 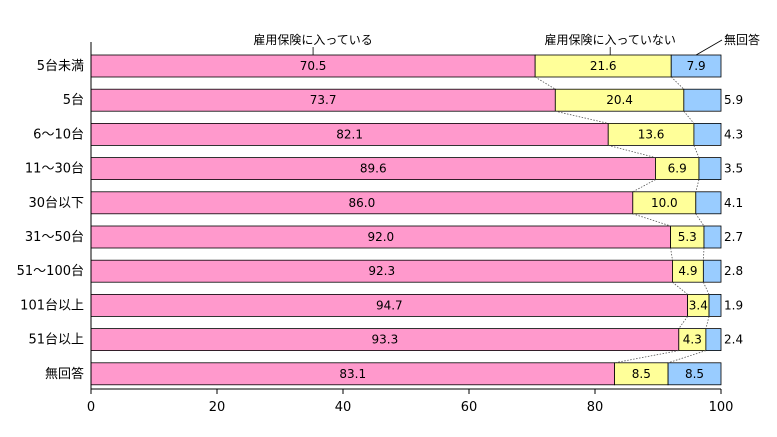 What do you see at coordinates (469, 407) in the screenshot?
I see `x-tick-label: 60` at bounding box center [469, 407].